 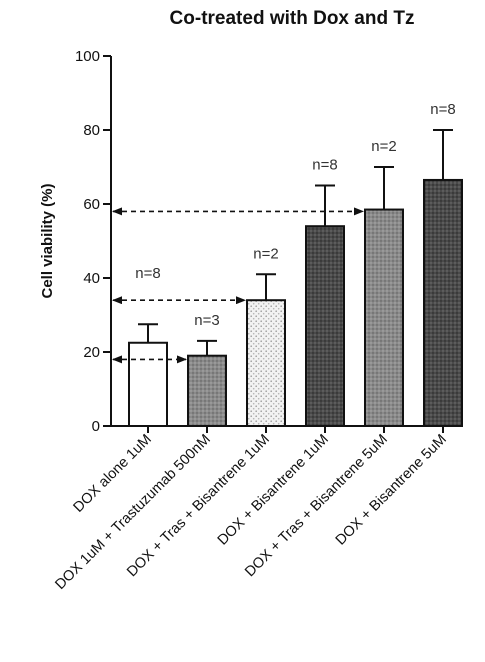 What do you see at coordinates (91, 130) in the screenshot?
I see `y-tick-label: 80` at bounding box center [91, 130].